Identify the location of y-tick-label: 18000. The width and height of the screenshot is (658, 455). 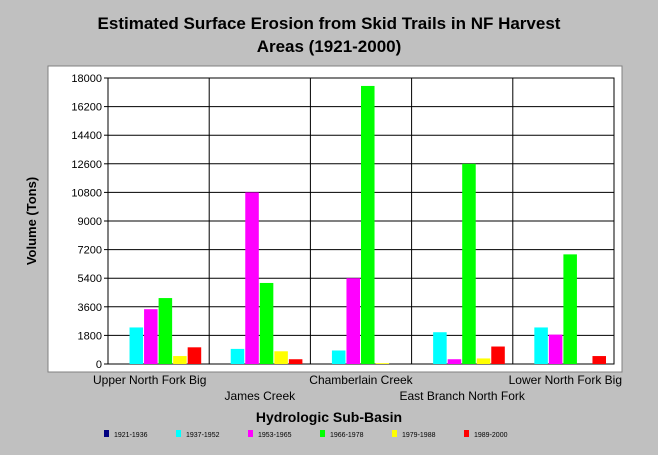
(86, 79).